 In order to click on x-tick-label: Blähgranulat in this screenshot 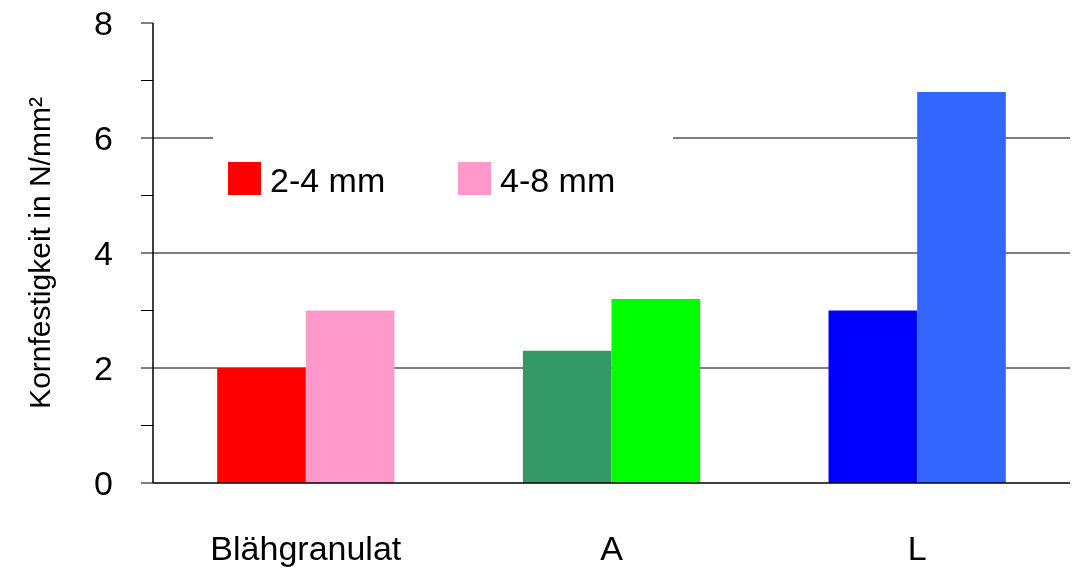, I will do `click(306, 548)`.